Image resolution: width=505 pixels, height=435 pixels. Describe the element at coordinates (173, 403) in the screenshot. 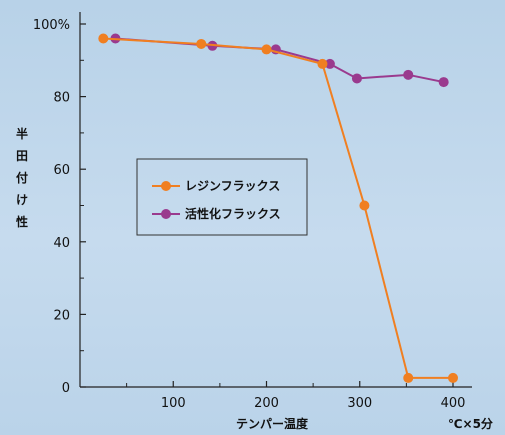

I see `x-tick-label: 100` at that location.